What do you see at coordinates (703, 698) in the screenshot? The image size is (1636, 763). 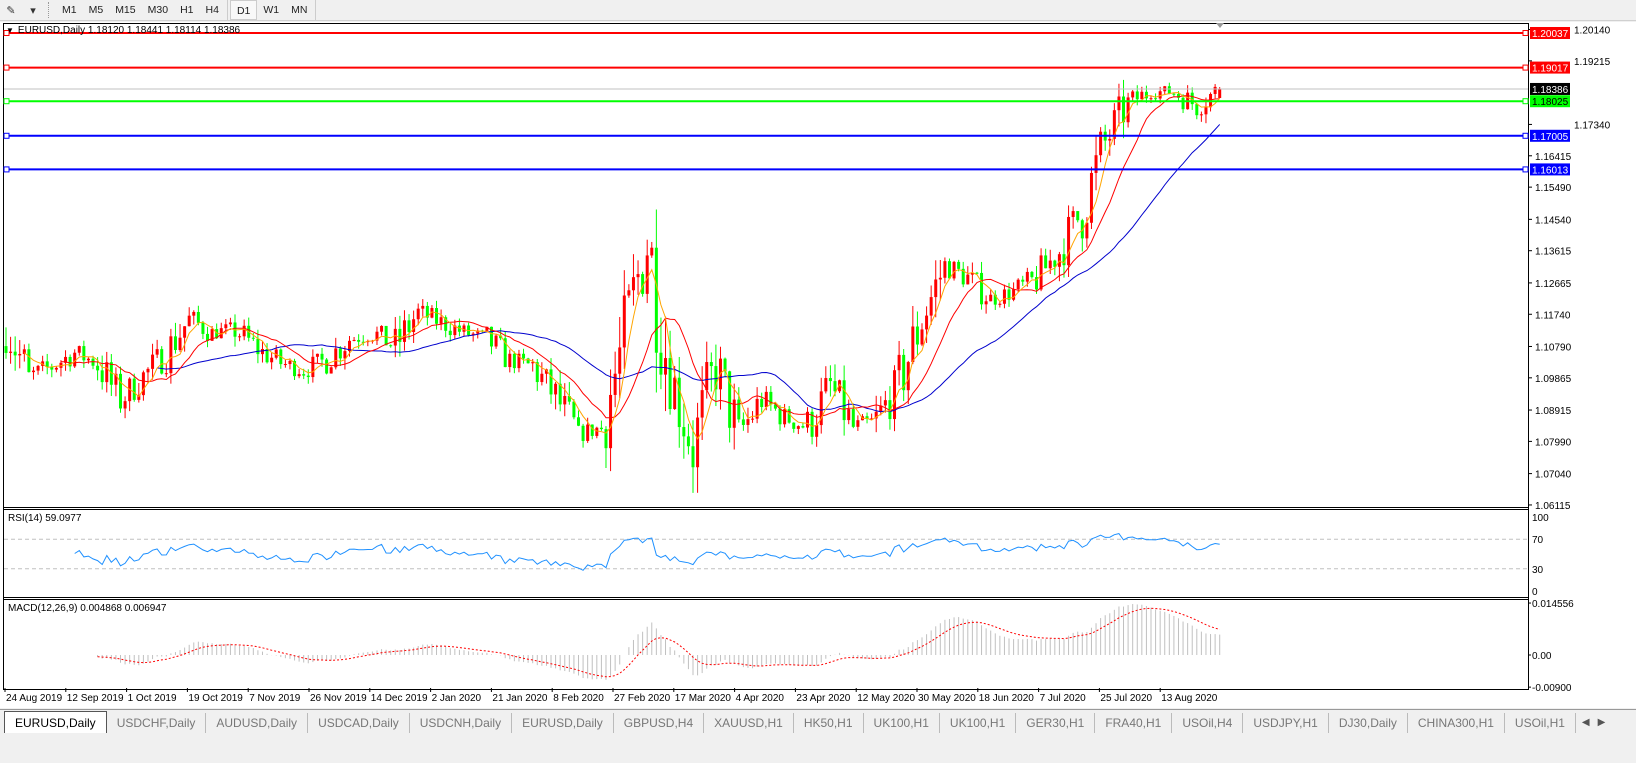 I see `time-axis-label: 17 Mar 2020` at bounding box center [703, 698].